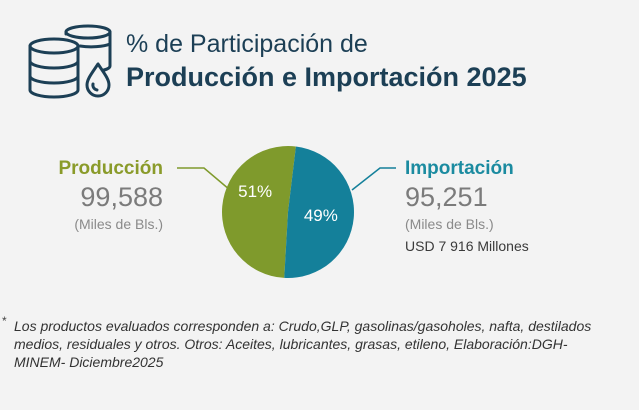  What do you see at coordinates (446, 197) in the screenshot?
I see `importacion-value: 95,251` at bounding box center [446, 197].